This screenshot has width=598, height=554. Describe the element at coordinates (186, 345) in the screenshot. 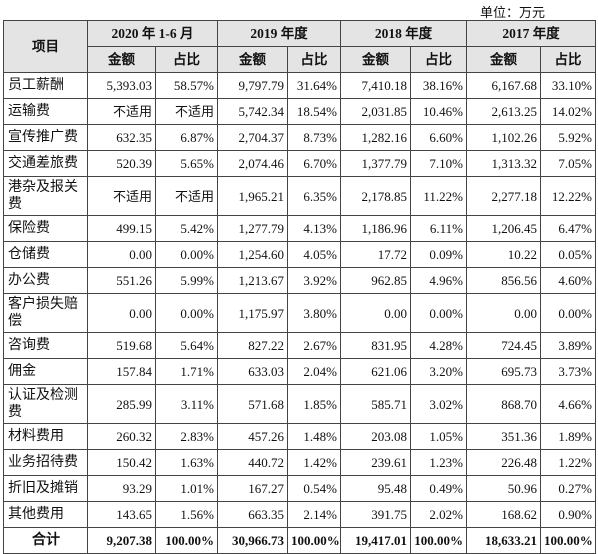

I see `cell: 5.64%` at that location.